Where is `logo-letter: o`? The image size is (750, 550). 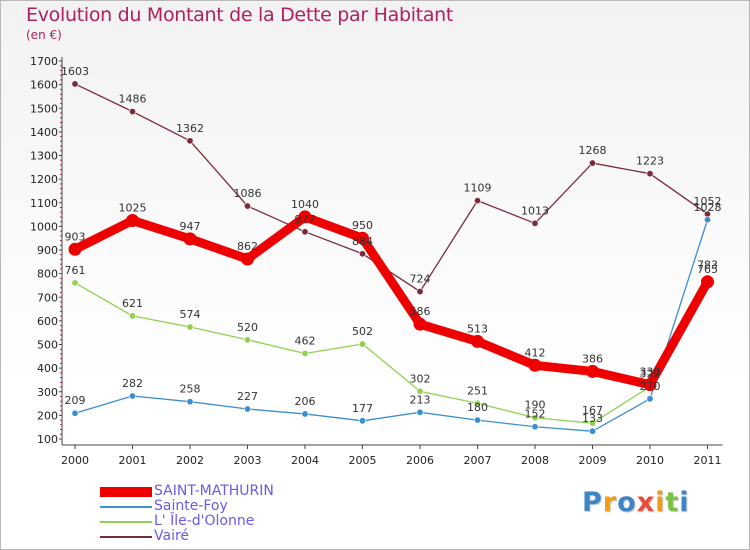
logo-letter: o is located at coordinates (627, 502).